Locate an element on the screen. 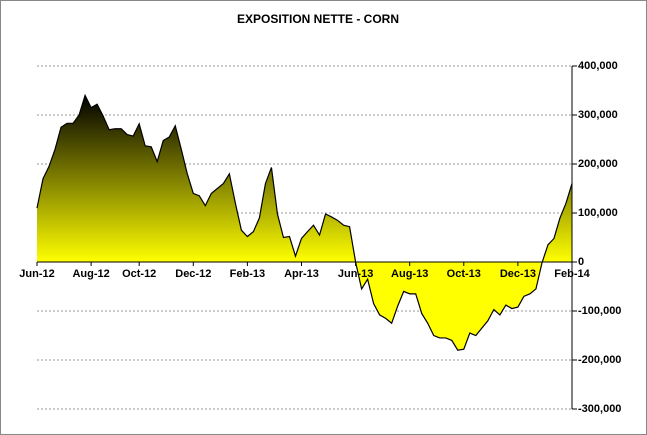  y-tick-label: 100,000 is located at coordinates (598, 213).